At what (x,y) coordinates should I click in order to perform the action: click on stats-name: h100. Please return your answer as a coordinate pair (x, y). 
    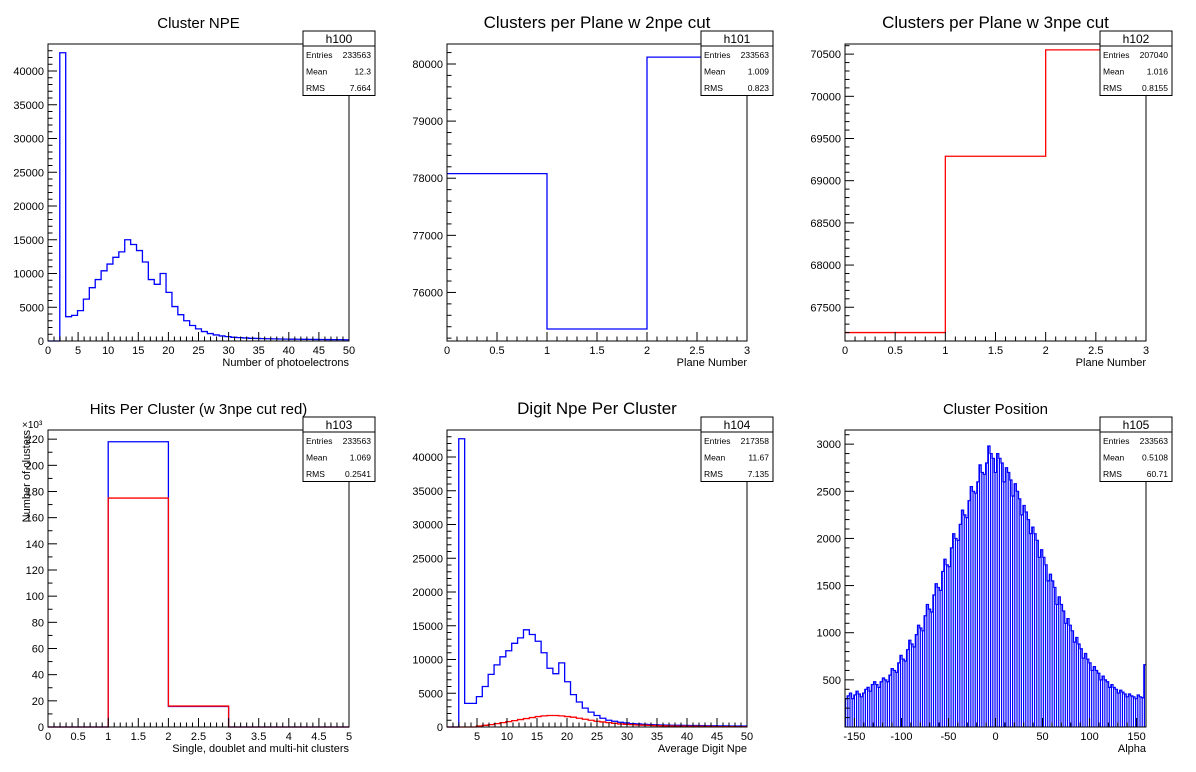
    Looking at the image, I should click on (339, 39).